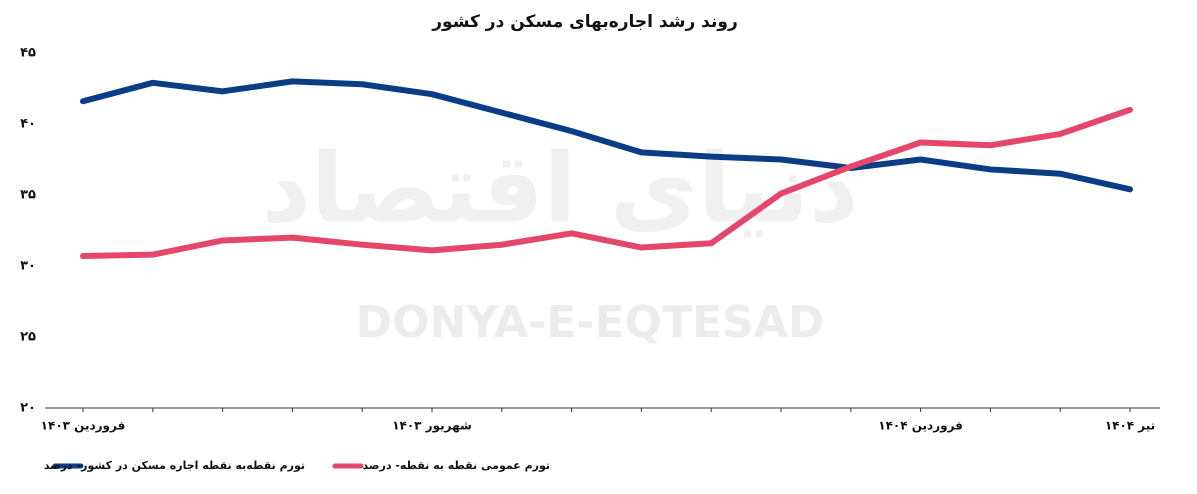 The height and width of the screenshot is (494, 1197). I want to click on y-tick-label: ۳۵, so click(28, 195).